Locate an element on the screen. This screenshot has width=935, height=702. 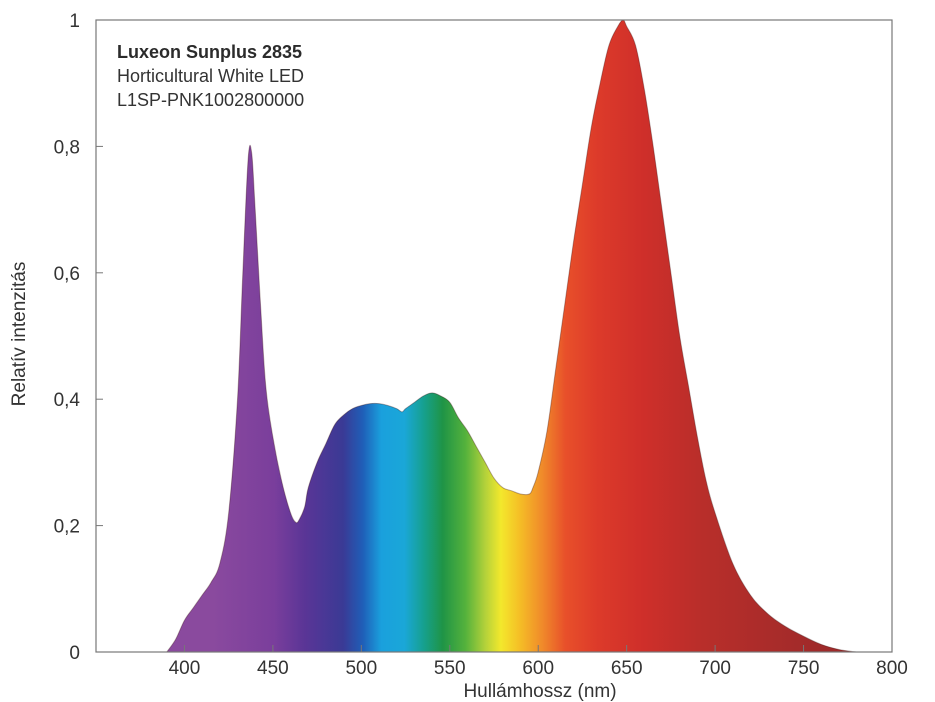
y-tick-label: 0,8 is located at coordinates (67, 147).